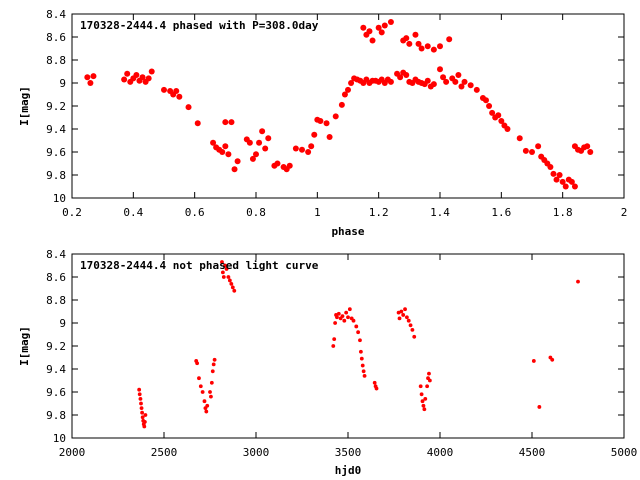  What do you see at coordinates (624, 212) in the screenshot?
I see `x-tick-label: 2` at bounding box center [624, 212].